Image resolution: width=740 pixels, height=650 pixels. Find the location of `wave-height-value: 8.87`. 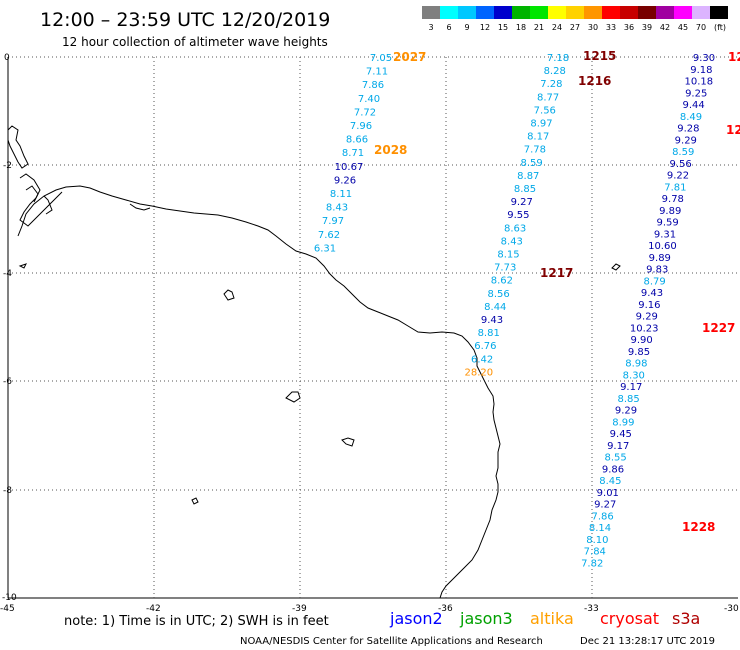

wave-height-value: 8.87 is located at coordinates (528, 176).